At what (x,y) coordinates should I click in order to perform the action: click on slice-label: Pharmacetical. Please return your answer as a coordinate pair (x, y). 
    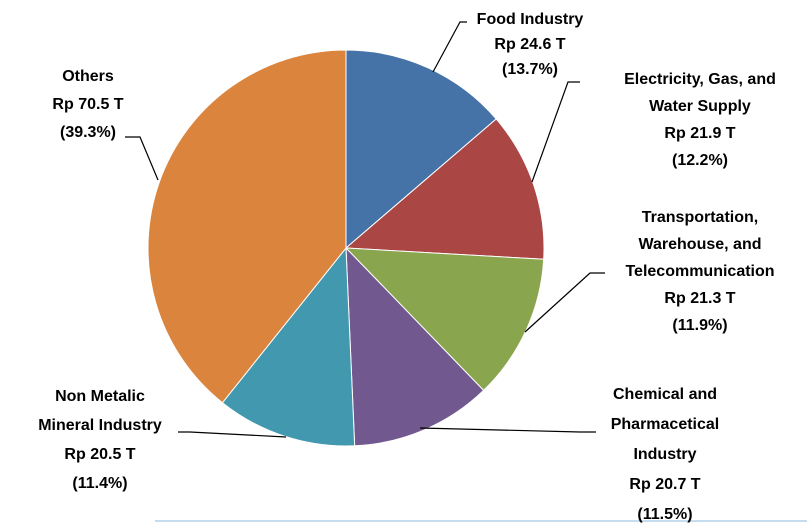
    Looking at the image, I should click on (665, 424).